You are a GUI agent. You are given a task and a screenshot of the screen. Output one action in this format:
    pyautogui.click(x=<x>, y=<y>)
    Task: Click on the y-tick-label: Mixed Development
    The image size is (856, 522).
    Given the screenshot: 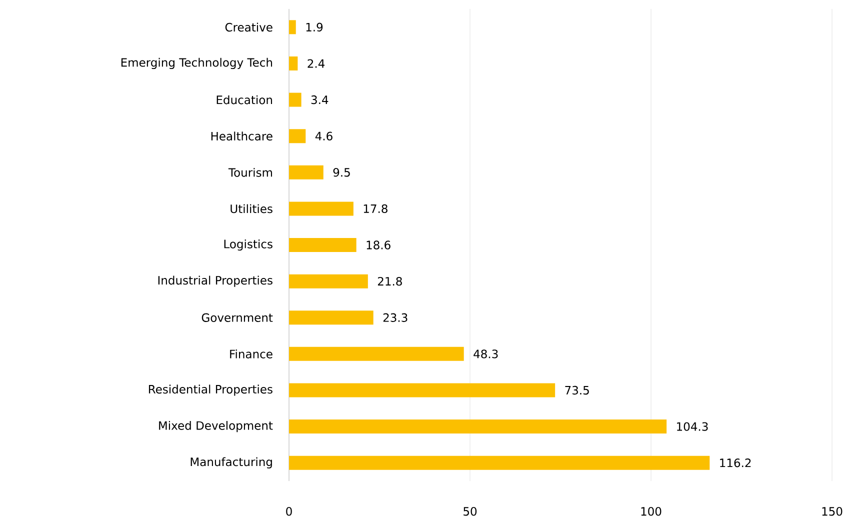 What is the action you would take?
    pyautogui.click(x=216, y=426)
    